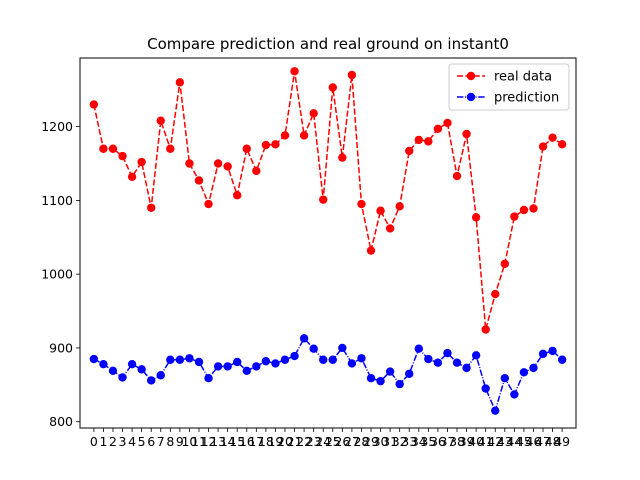  Describe the element at coordinates (562, 441) in the screenshot. I see `x-tick-label: 49` at that location.